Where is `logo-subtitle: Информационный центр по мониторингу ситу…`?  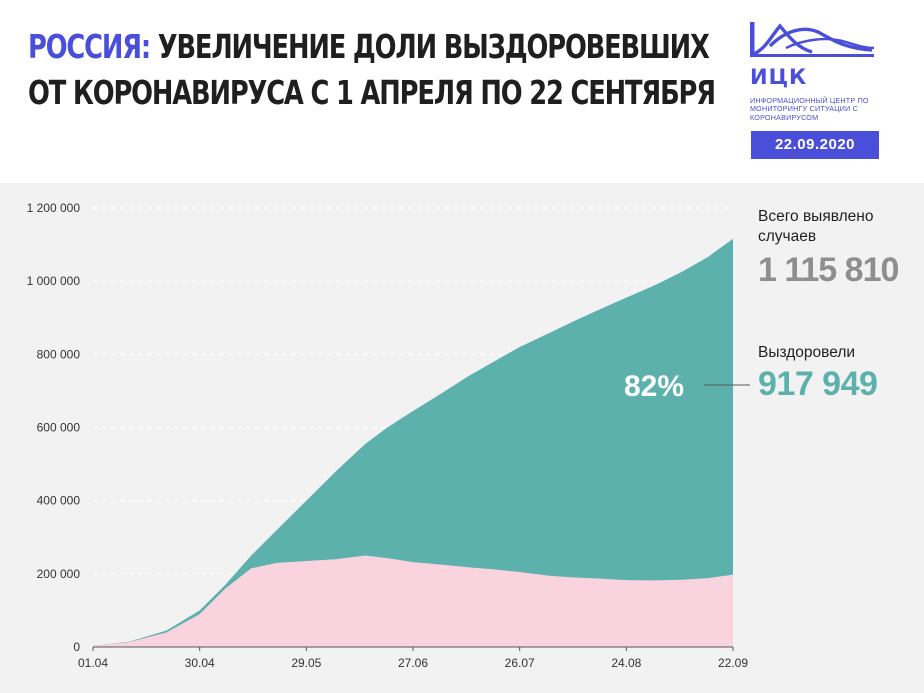 logo-subtitle: Информационный центр по мониторингу ситу… is located at coordinates (809, 109).